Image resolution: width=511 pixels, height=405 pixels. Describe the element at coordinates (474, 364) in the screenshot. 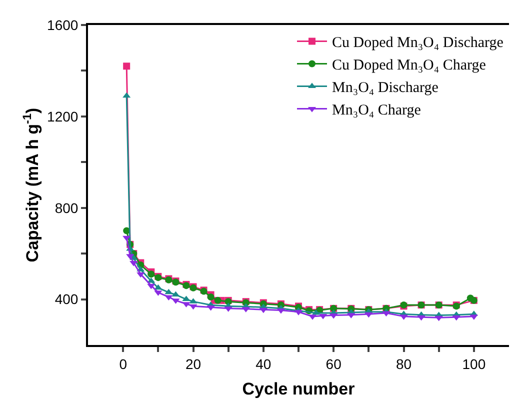

I see `x-tick-label: 100` at that location.